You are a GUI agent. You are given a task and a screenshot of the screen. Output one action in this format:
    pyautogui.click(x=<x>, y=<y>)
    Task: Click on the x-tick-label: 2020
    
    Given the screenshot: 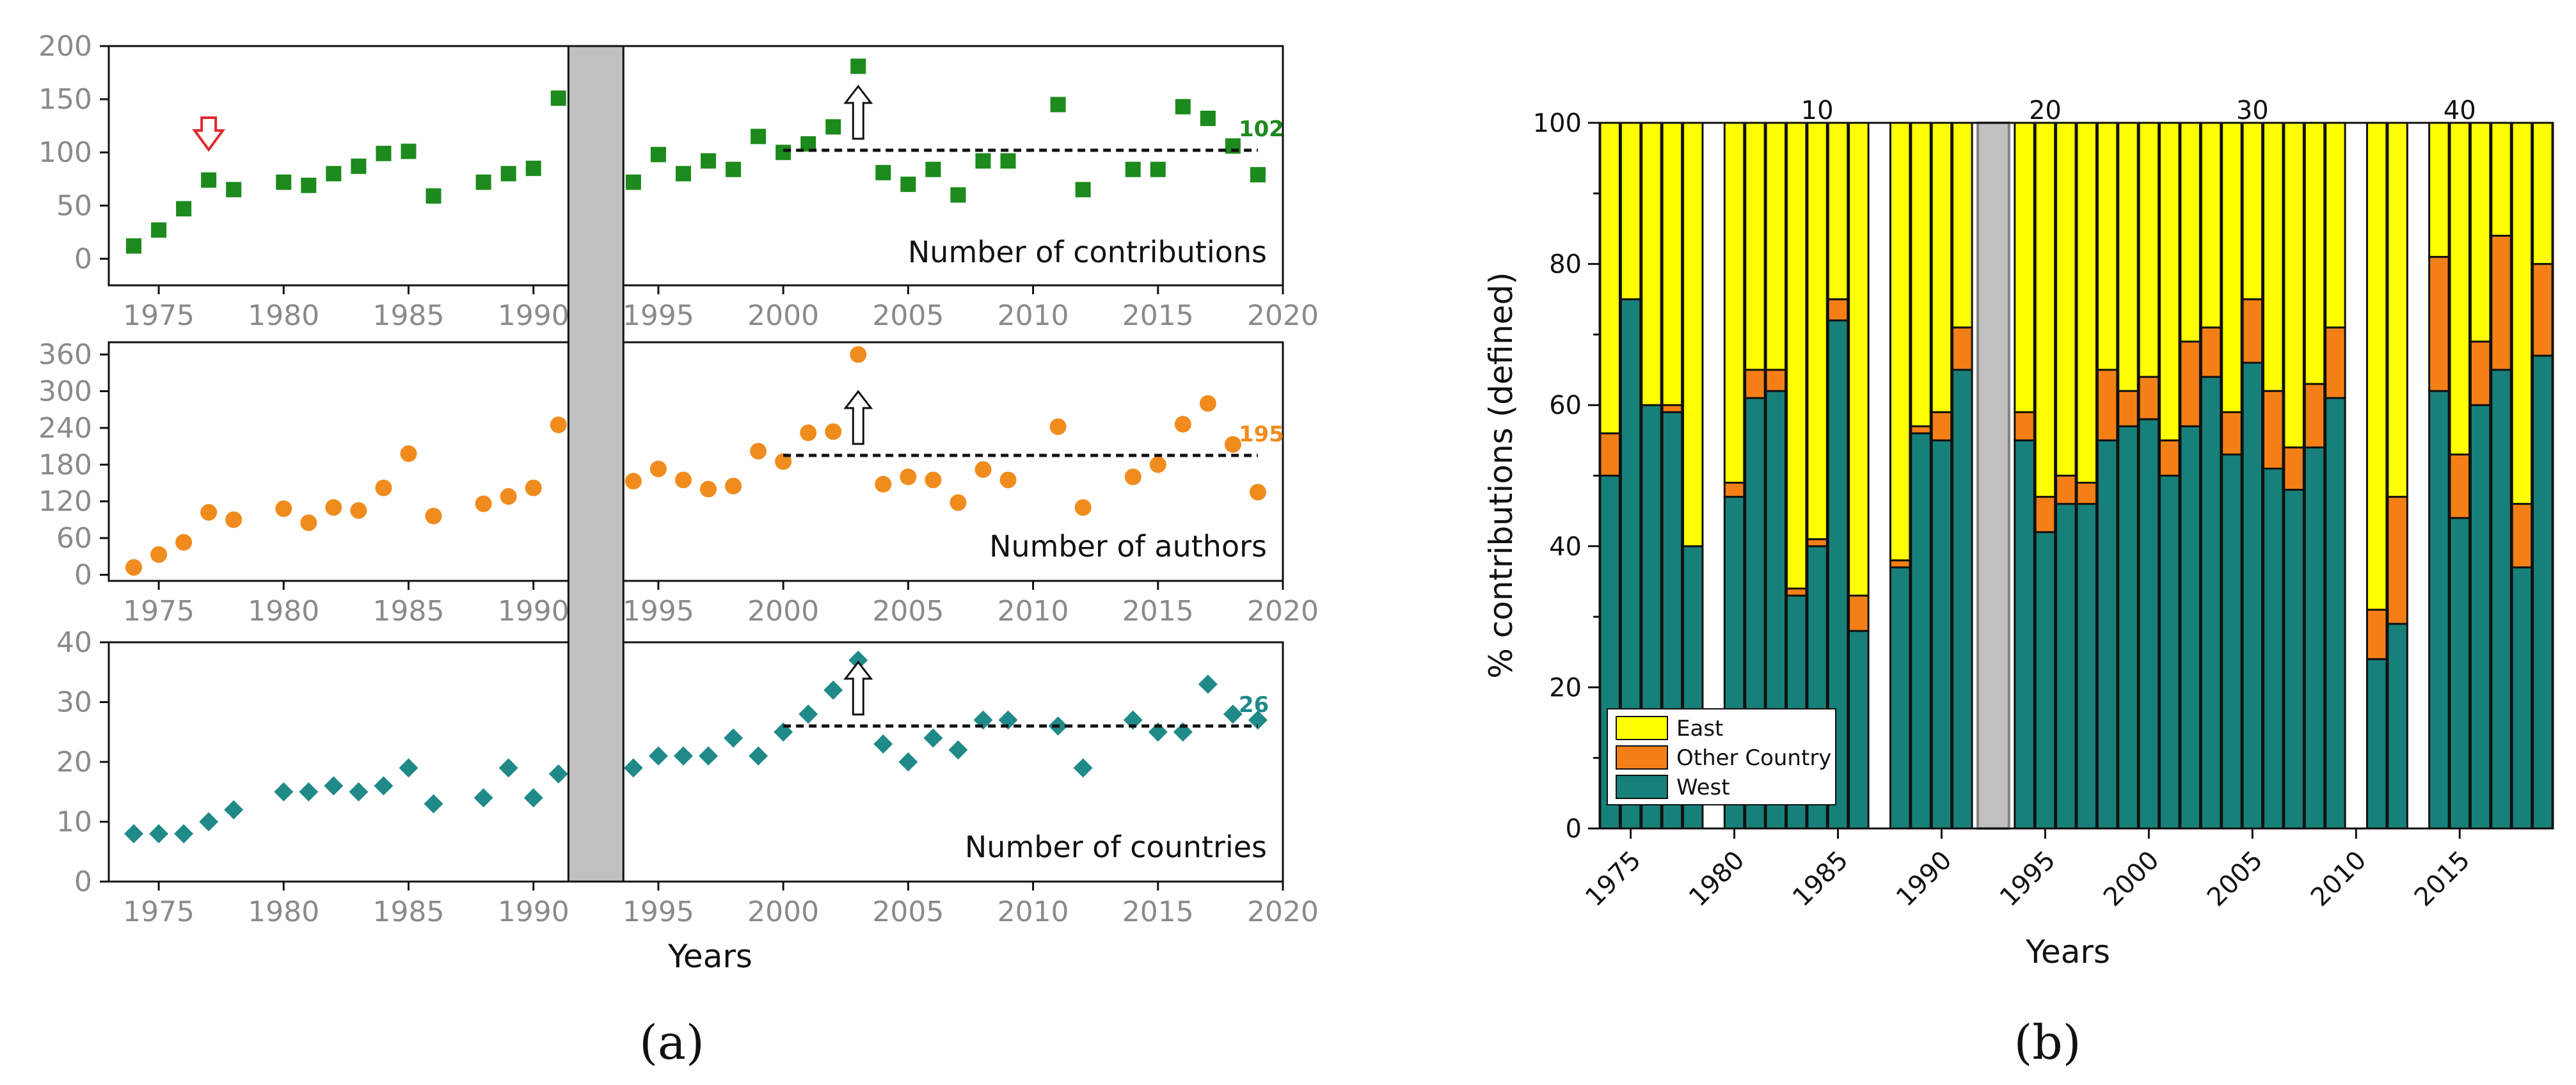 What is the action you would take?
    pyautogui.click(x=1283, y=315)
    